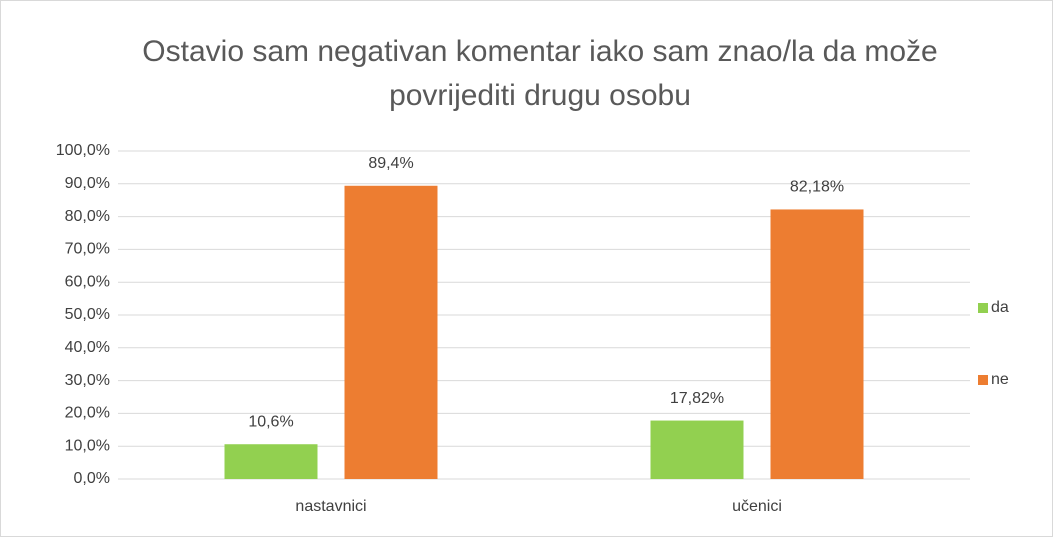  What do you see at coordinates (87, 216) in the screenshot?
I see `y-tick-label: 80,0%` at bounding box center [87, 216].